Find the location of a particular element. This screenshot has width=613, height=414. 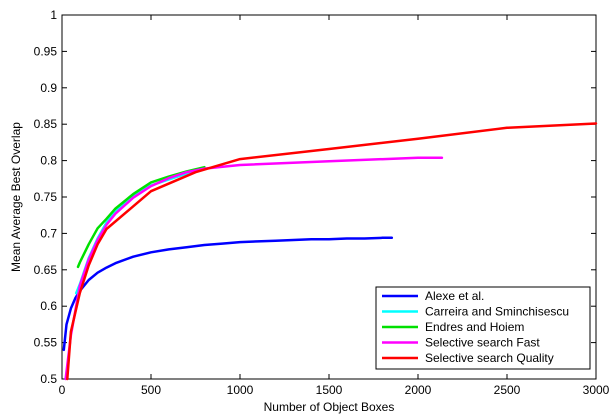

y-tick-label: 0.75 is located at coordinates (46, 197).